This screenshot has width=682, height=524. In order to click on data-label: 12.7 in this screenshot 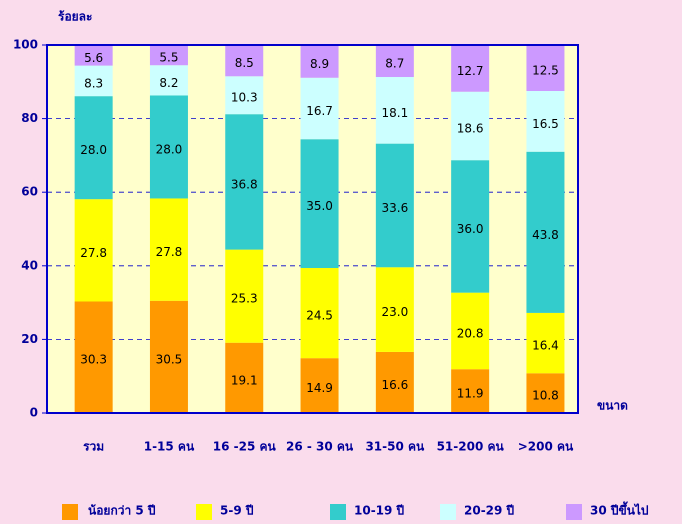, I will do `click(470, 71)`.